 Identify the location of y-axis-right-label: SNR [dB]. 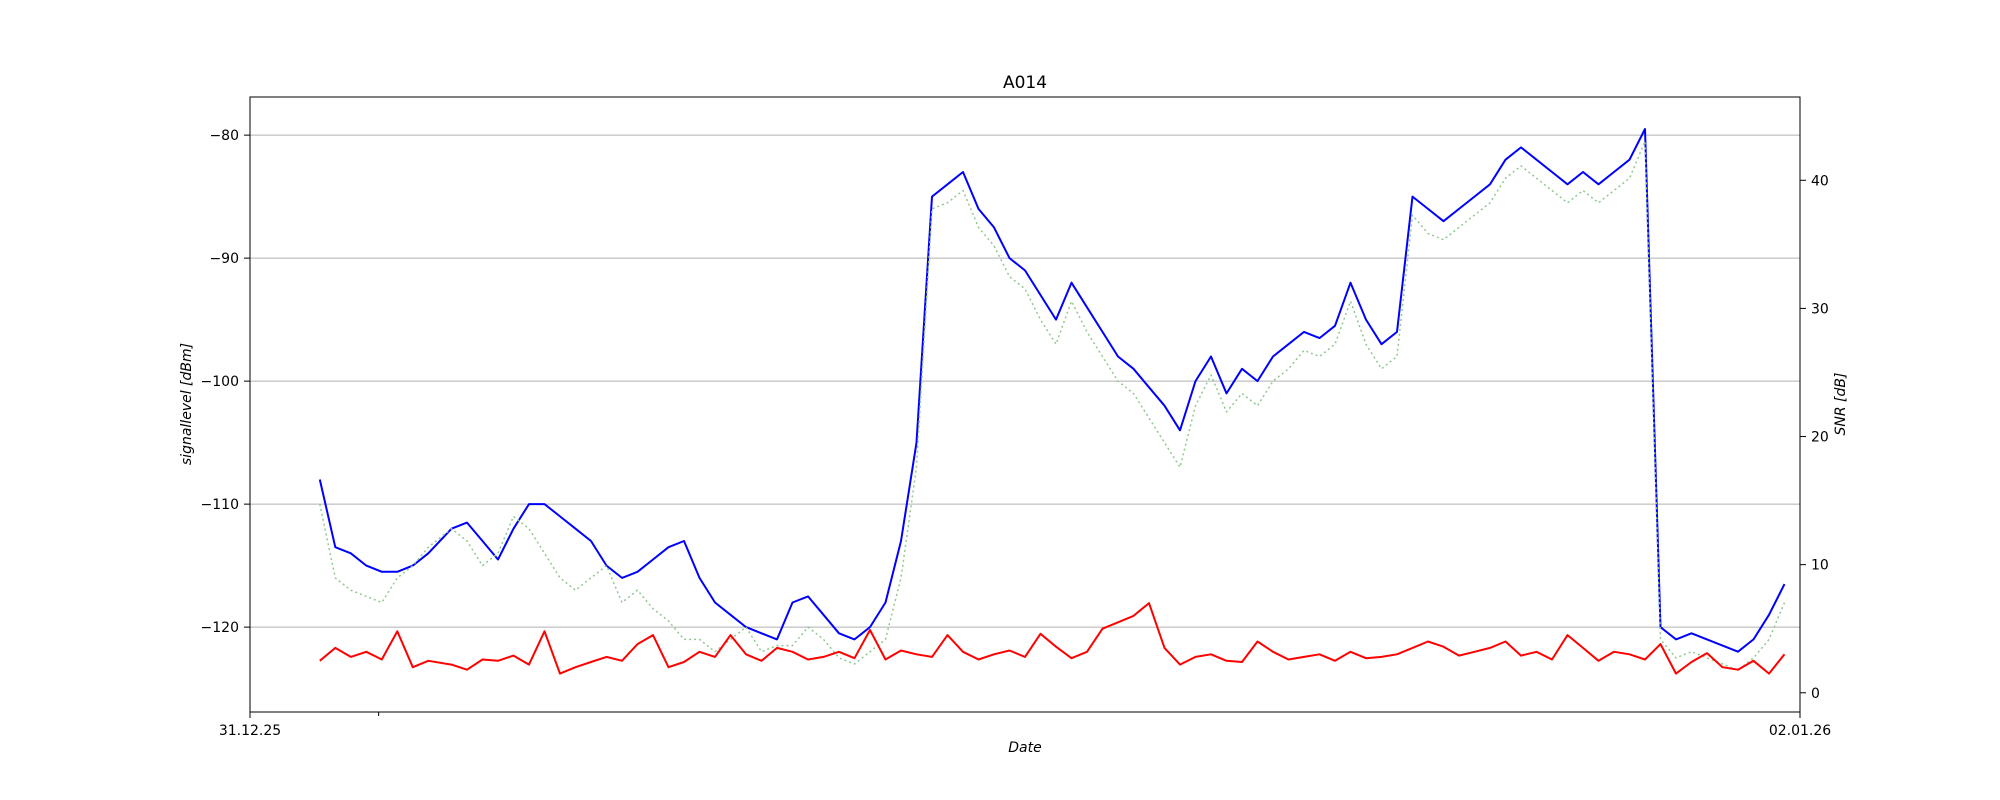
(1841, 404).